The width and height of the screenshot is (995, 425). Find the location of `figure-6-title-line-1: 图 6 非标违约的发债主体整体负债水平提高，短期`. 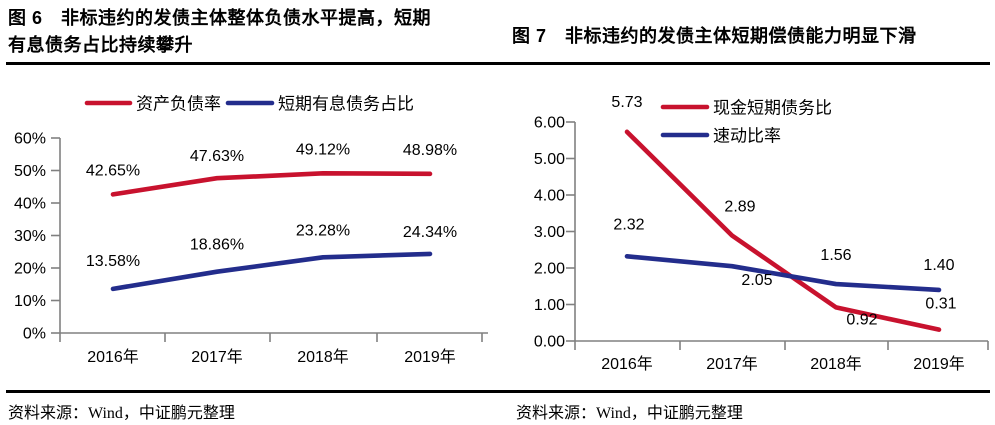

figure-6-title-line-1: 图 6 非标违约的发债主体整体负债水平提高，短期 is located at coordinates (220, 18).